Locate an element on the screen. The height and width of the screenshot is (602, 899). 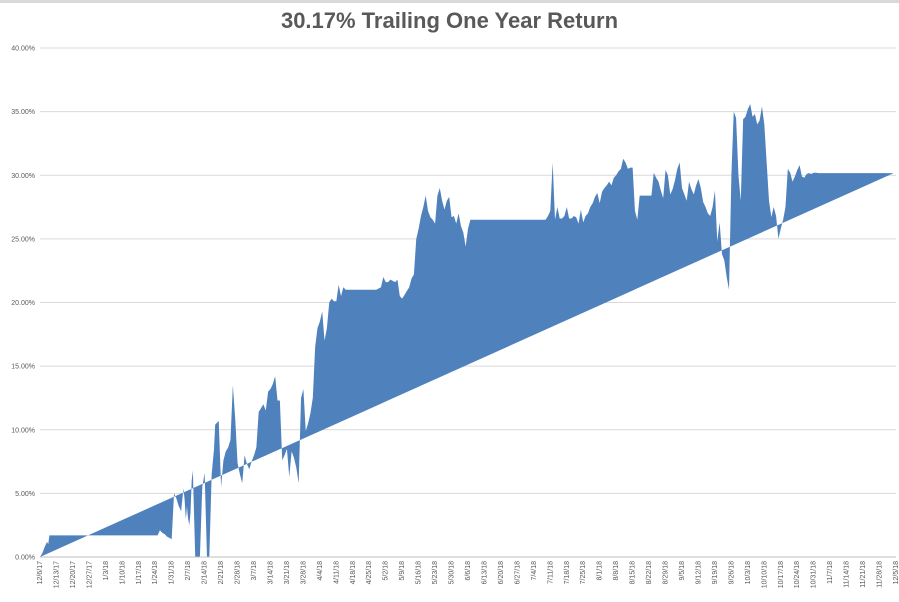
x-tick-label: 10/10/18 is located at coordinates (764, 574).